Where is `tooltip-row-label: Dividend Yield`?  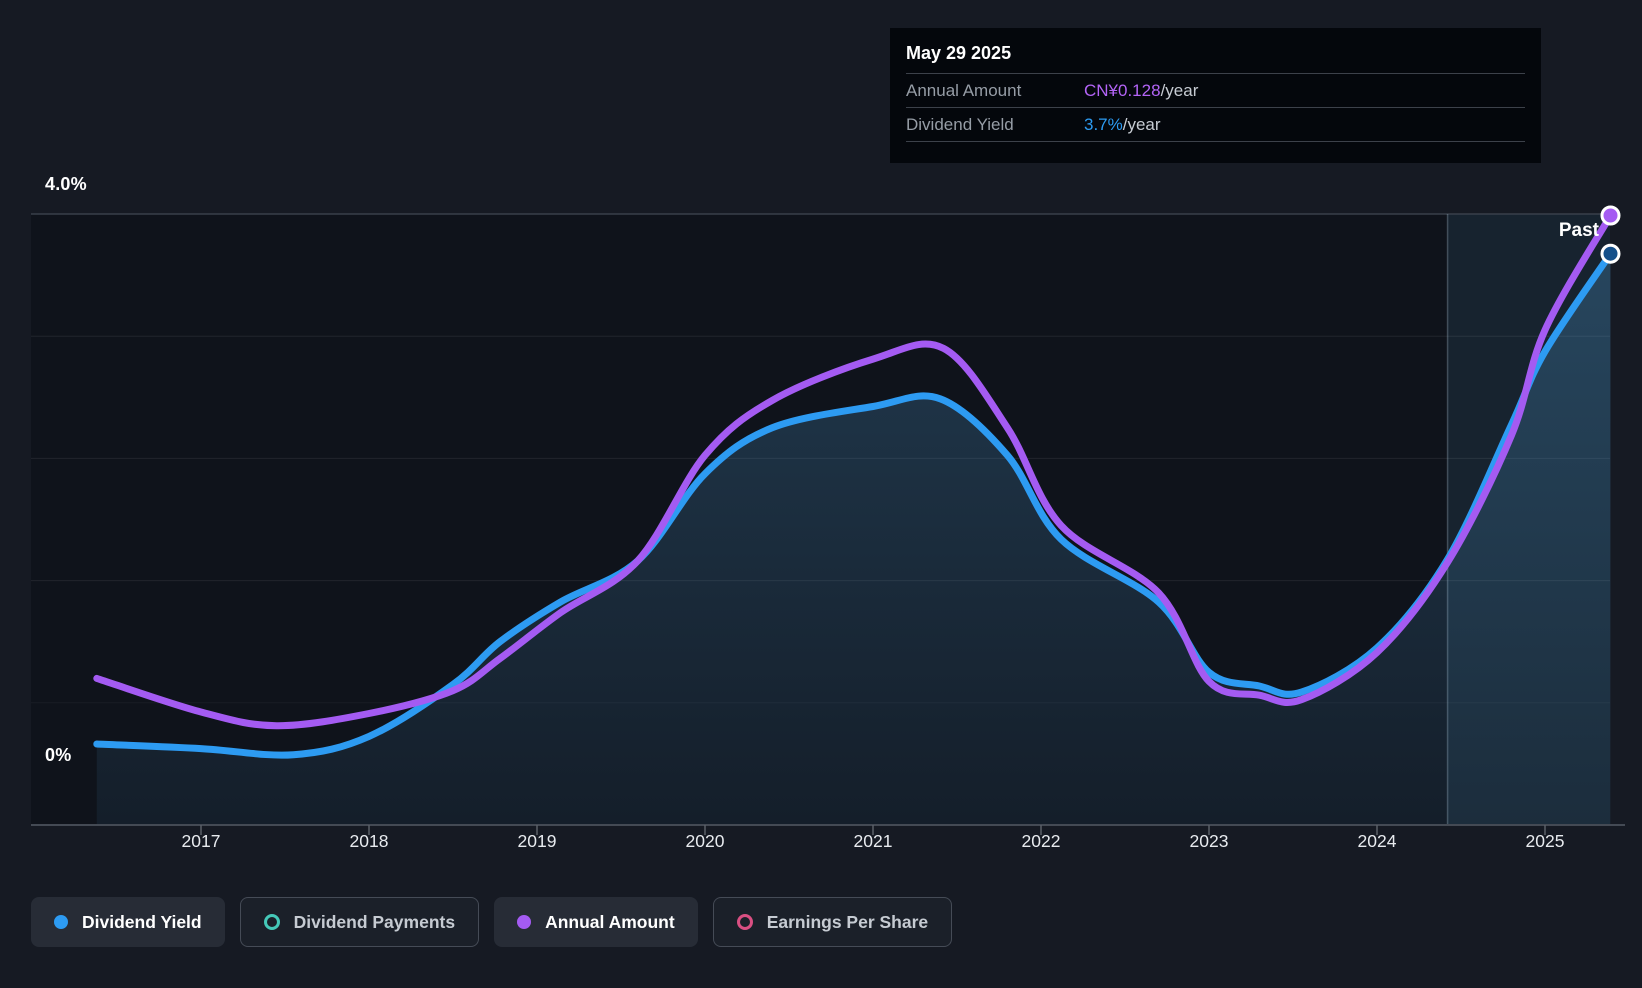
tooltip-row-label: Dividend Yield is located at coordinates (960, 124).